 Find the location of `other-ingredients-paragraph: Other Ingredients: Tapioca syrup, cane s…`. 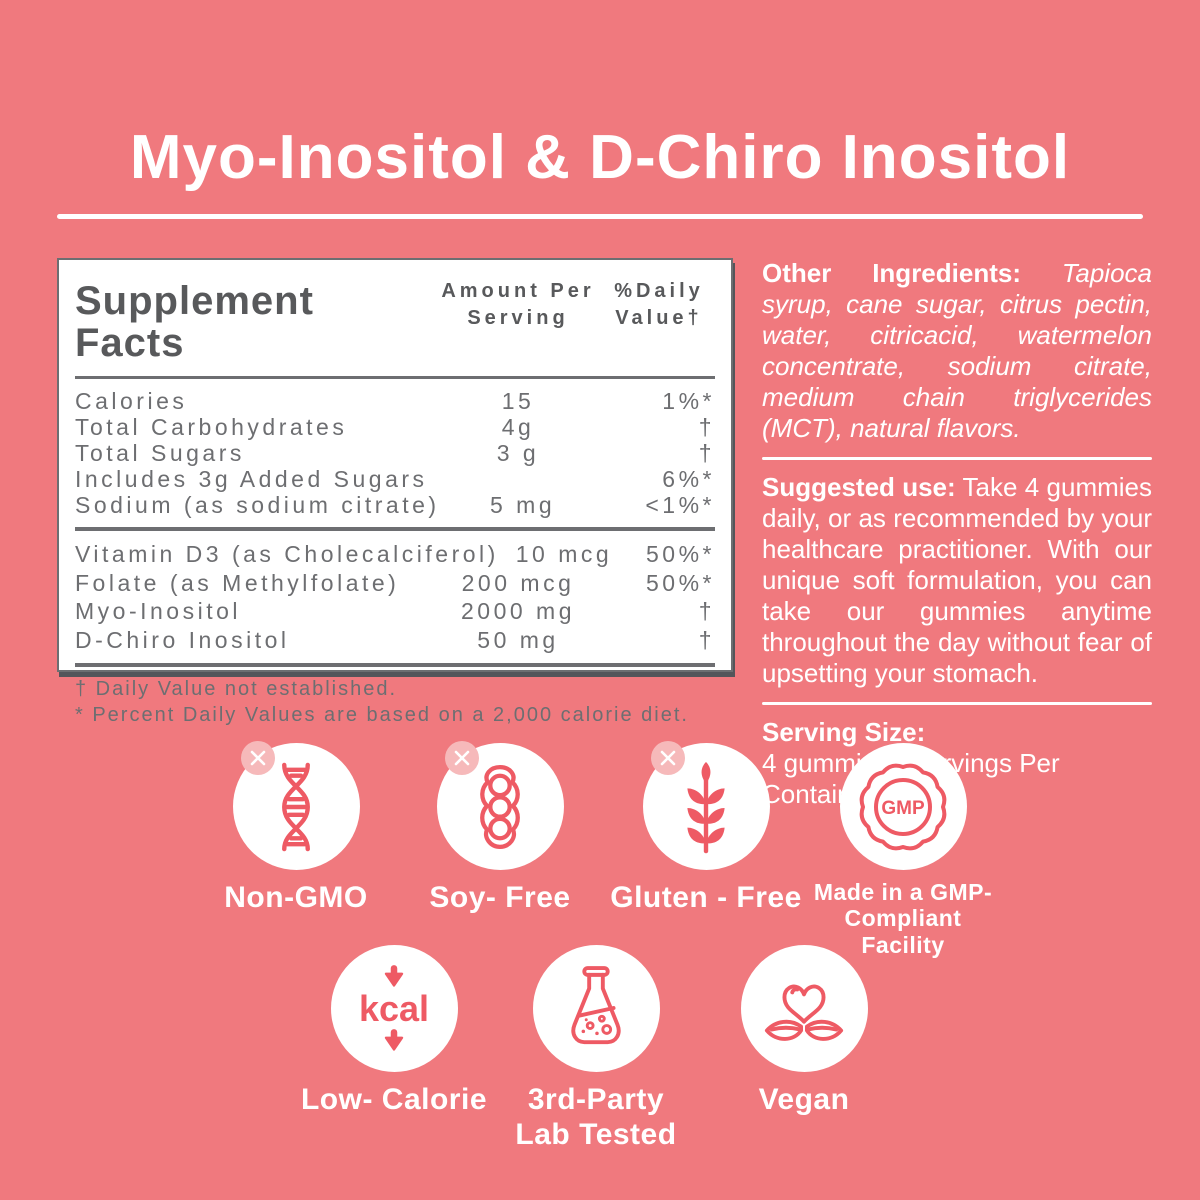

other-ingredients-paragraph: Other Ingredients: Tapioca syrup, cane s… is located at coordinates (957, 351).